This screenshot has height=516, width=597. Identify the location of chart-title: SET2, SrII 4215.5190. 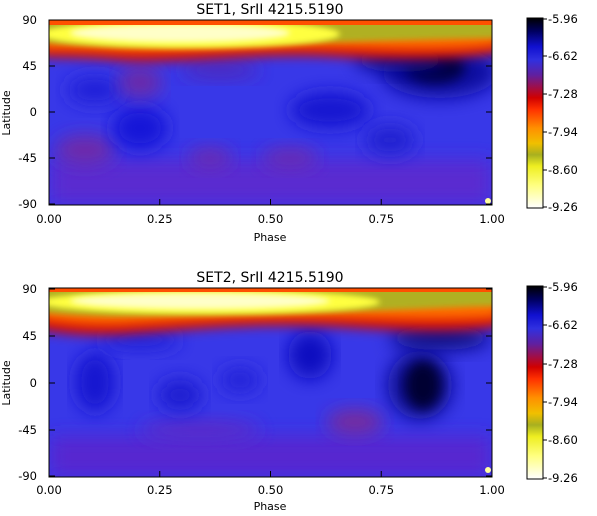
(269, 278).